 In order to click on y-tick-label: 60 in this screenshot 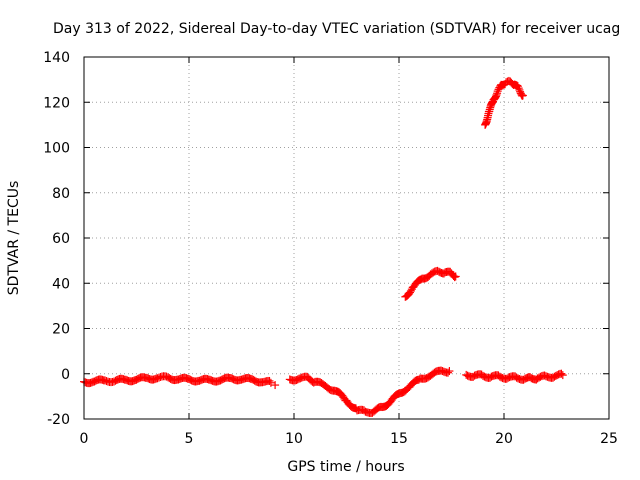, I will do `click(61, 239)`.